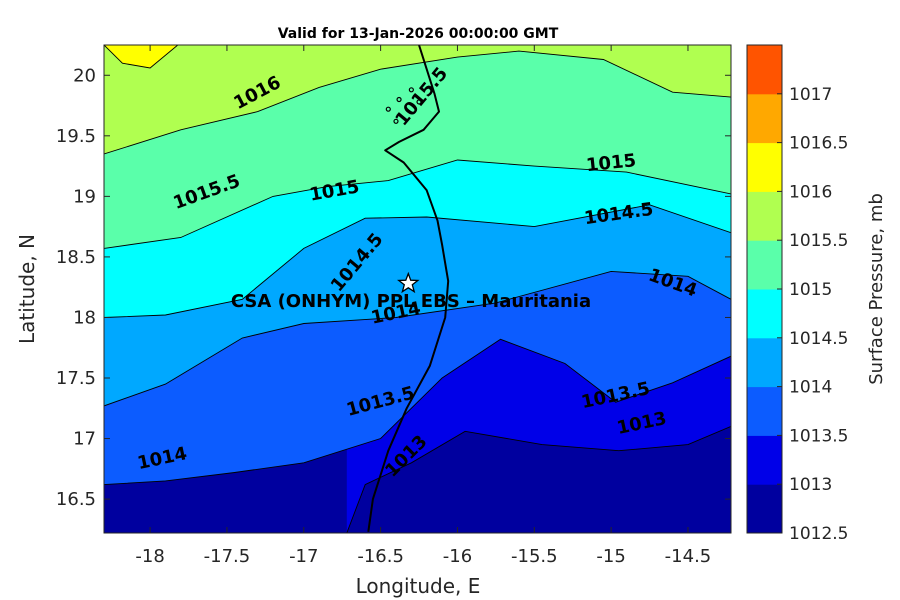 The width and height of the screenshot is (900, 600). I want to click on x-axis-label: Longitude, E, so click(418, 586).